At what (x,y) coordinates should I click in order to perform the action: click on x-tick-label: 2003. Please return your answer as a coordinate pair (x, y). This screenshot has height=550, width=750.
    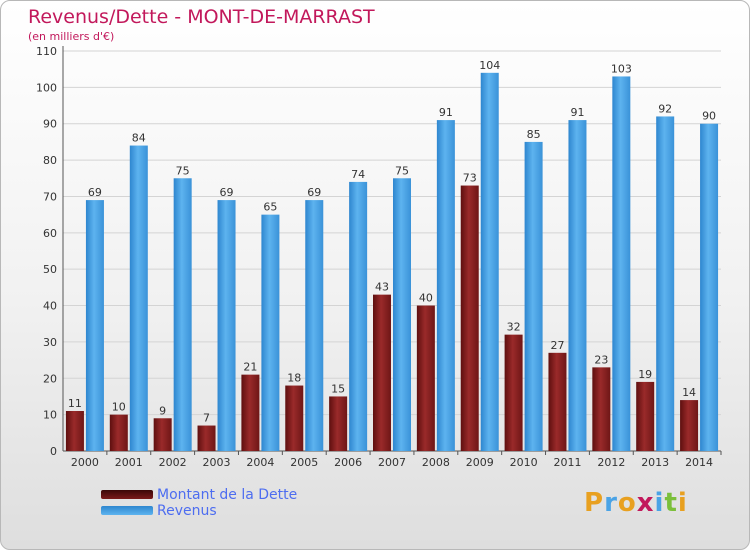
    Looking at the image, I should click on (217, 462).